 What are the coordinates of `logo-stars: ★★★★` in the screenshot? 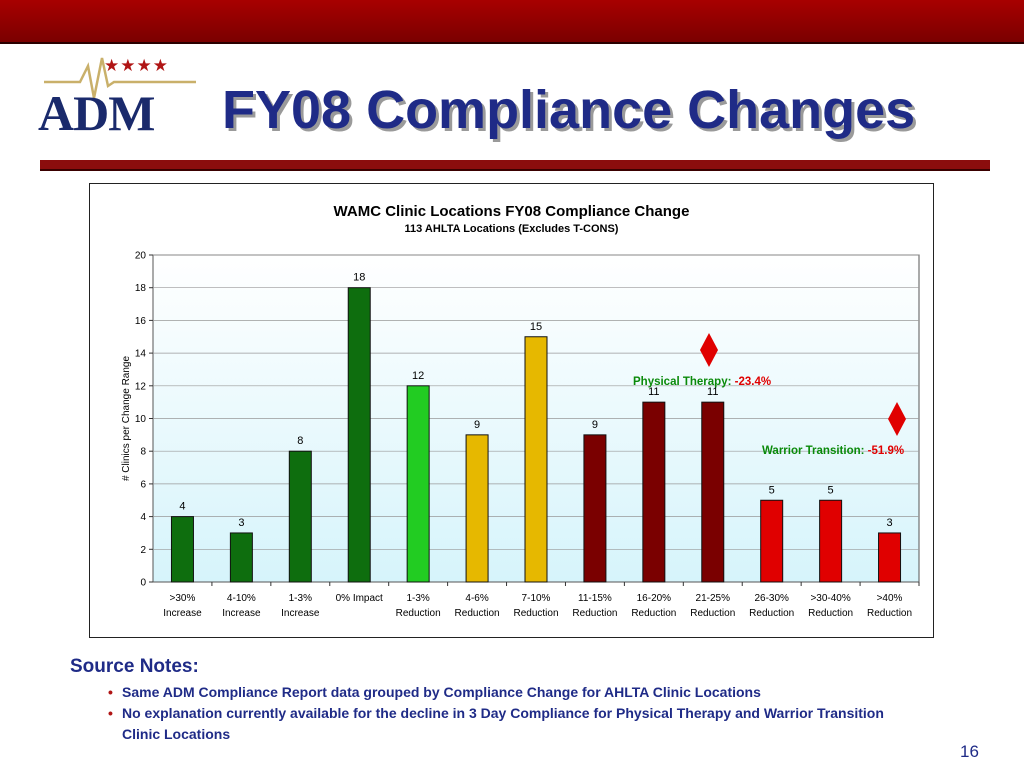 It's located at (136, 65).